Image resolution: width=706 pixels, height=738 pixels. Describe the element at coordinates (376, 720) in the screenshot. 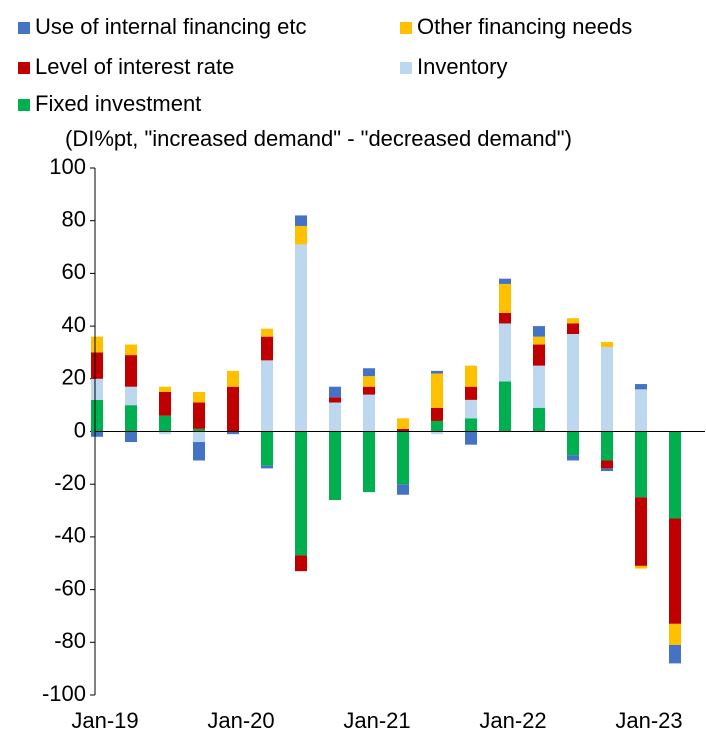

I see `x-tick-label: Jan-21` at that location.